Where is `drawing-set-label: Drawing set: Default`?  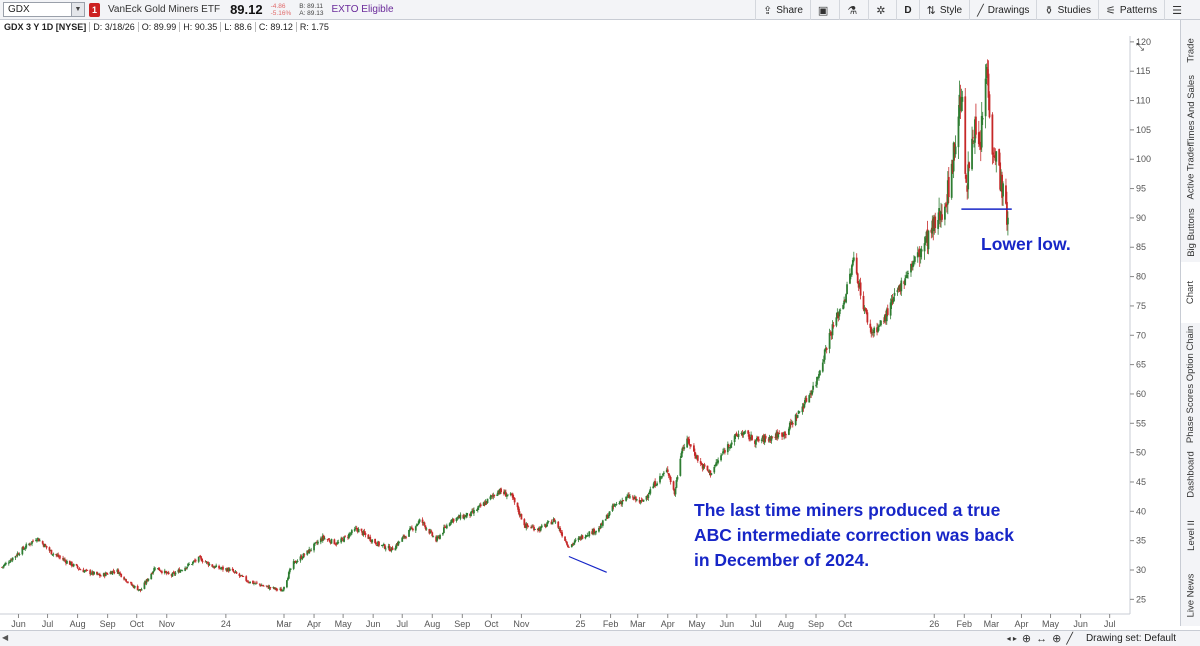 drawing-set-label: Drawing set: Default is located at coordinates (1130, 638).